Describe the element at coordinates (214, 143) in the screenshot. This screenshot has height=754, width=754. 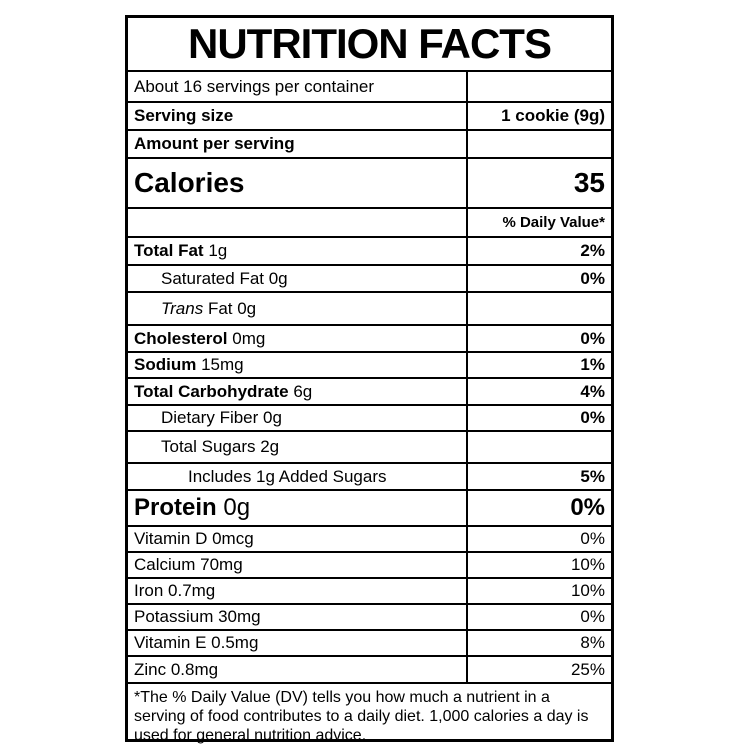
I see `amount-per-serving-label: Amount per serving` at that location.